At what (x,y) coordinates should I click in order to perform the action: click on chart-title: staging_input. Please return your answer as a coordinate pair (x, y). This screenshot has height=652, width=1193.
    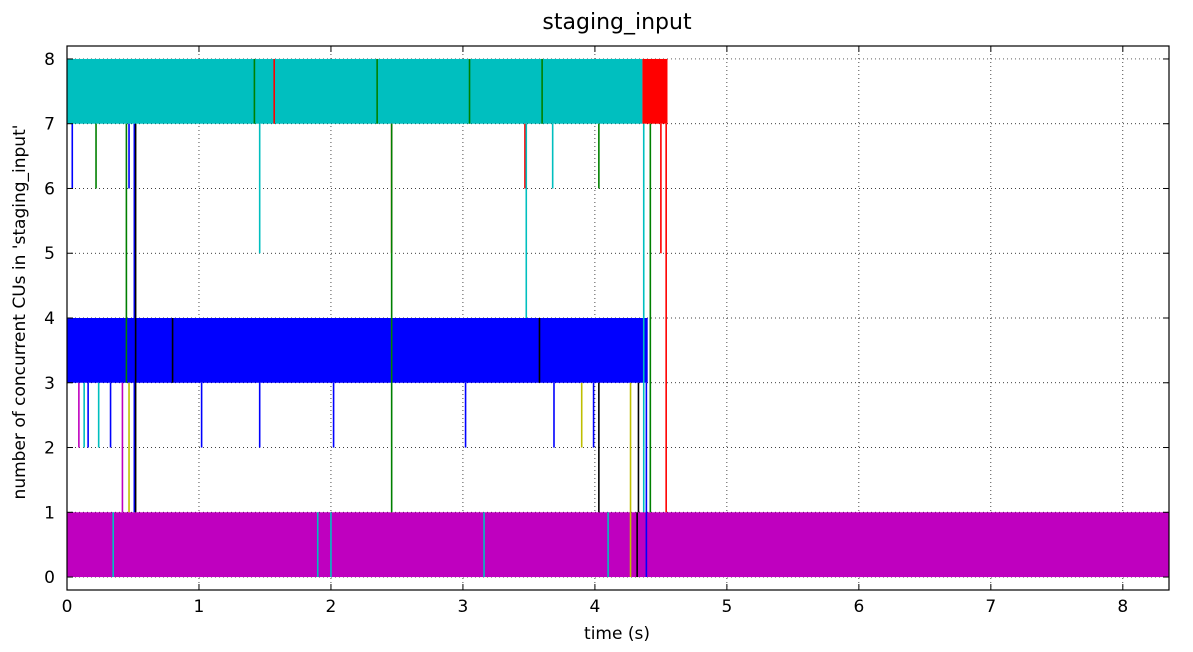
    Looking at the image, I should click on (617, 22).